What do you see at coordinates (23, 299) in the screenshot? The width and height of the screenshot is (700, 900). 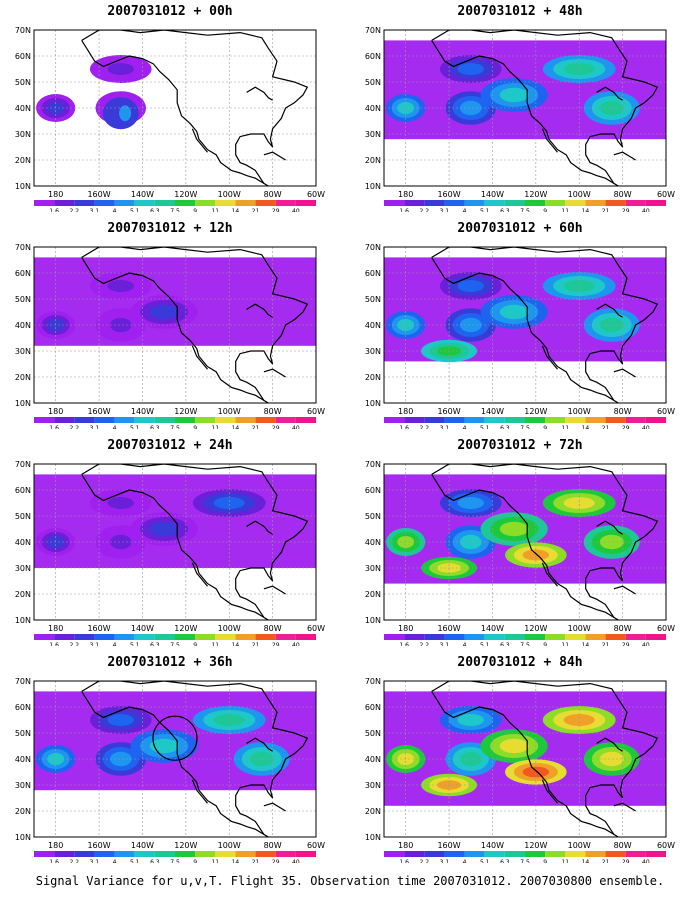 I see `lat-tick-label: 50N` at bounding box center [23, 299].